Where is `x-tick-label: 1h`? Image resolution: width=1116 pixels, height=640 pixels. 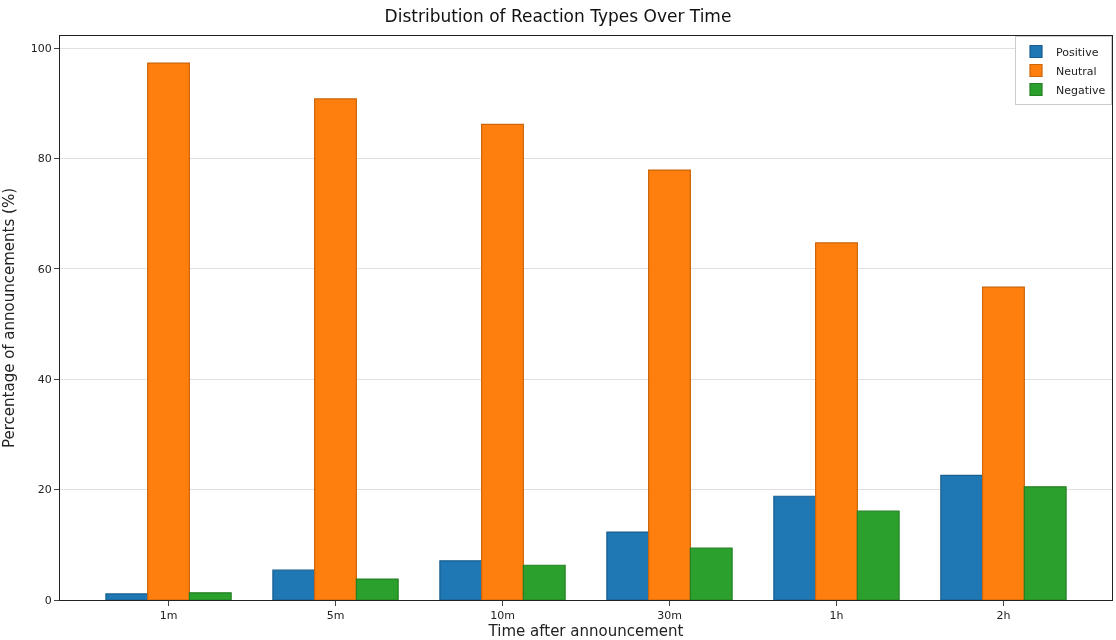 x-tick-label: 1h is located at coordinates (836, 616).